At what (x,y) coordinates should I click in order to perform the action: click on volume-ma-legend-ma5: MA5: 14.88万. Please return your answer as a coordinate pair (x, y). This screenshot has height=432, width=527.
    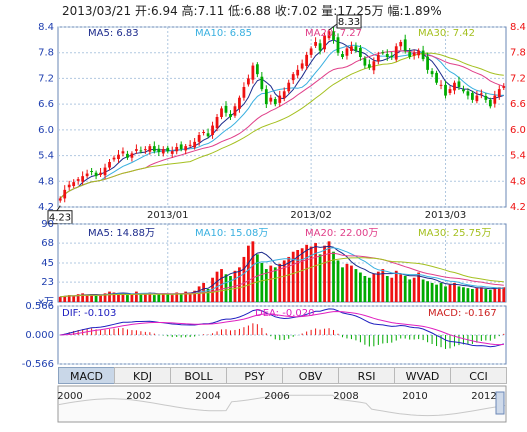
    Looking at the image, I should click on (121, 233).